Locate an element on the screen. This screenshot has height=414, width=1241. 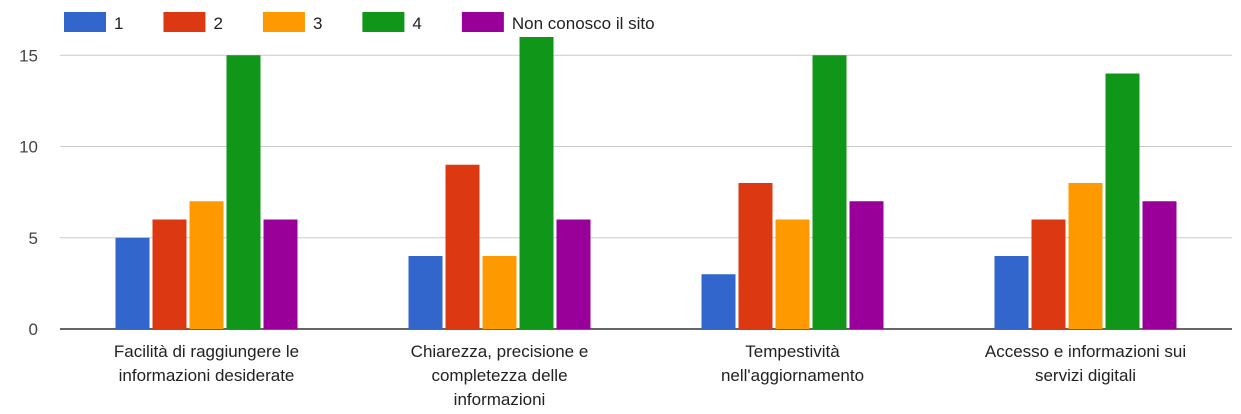
legend-item: 1 is located at coordinates (93, 22).